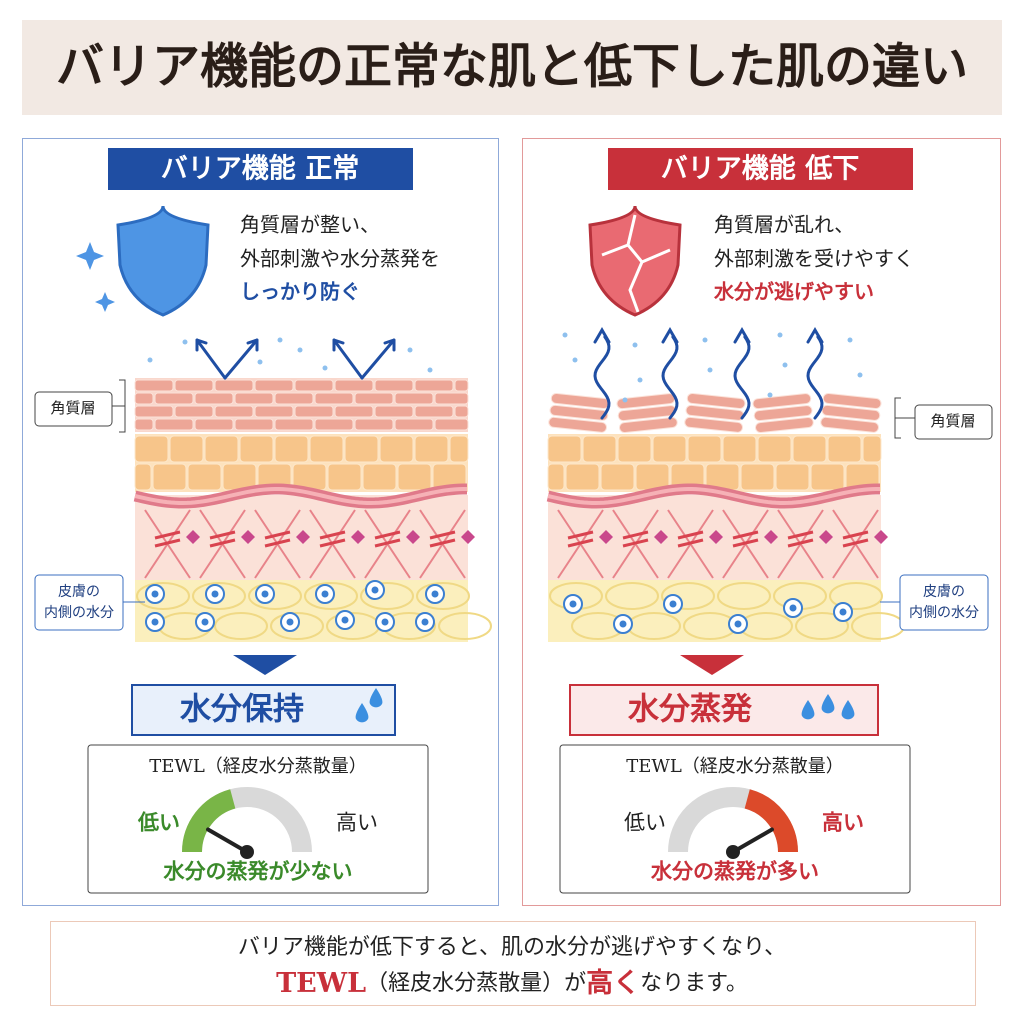 This screenshot has height=1024, width=1024. What do you see at coordinates (851, 412) in the screenshot?
I see `corneum-piece` at bounding box center [851, 412].